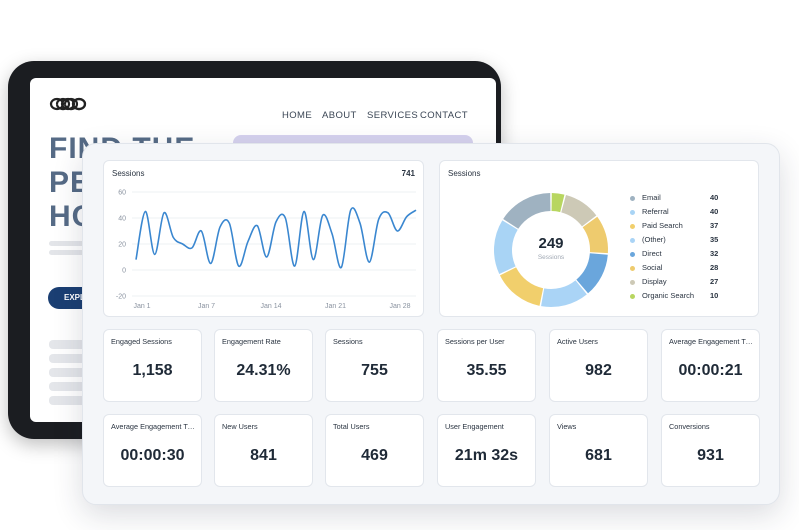 This screenshot has width=799, height=530. I want to click on metric-label: Total Users, so click(351, 426).